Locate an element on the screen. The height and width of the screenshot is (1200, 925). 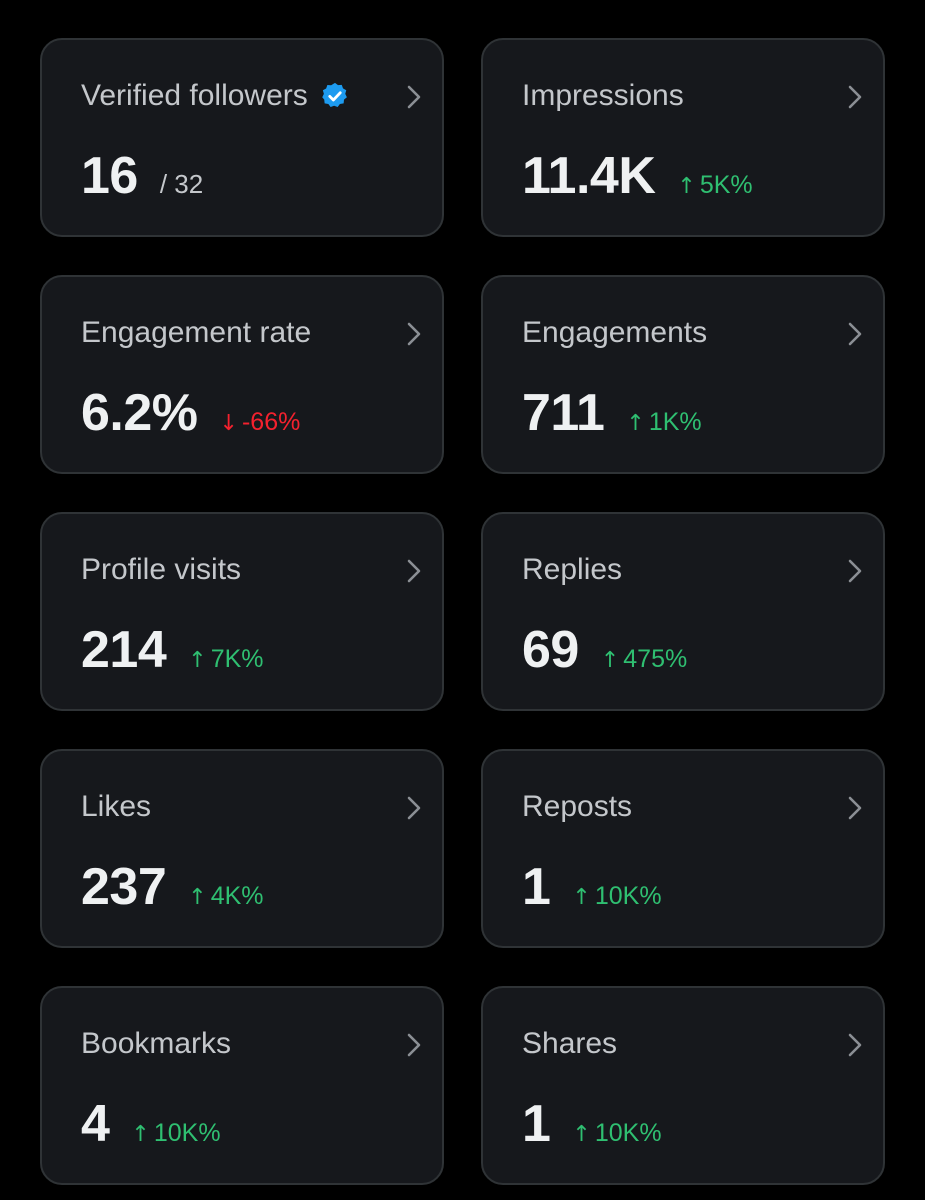
metric-change: ↑ 1K% is located at coordinates (663, 423).